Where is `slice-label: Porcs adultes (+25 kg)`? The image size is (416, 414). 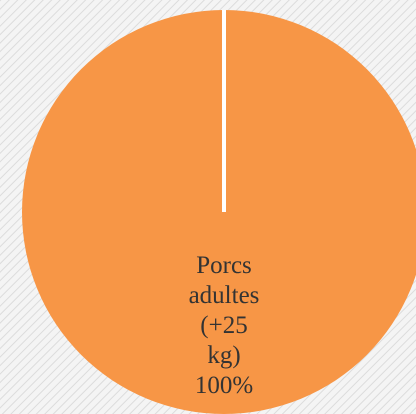 slice-label: Porcs adultes (+25 kg) is located at coordinates (224, 310).